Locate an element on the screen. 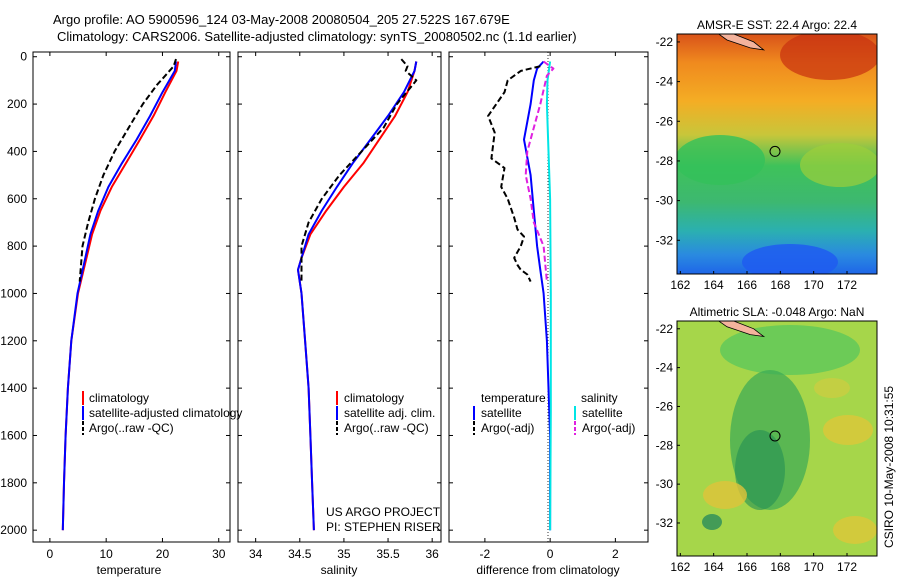 The height and width of the screenshot is (580, 900). y-tick-label: 400 is located at coordinates (17, 151).